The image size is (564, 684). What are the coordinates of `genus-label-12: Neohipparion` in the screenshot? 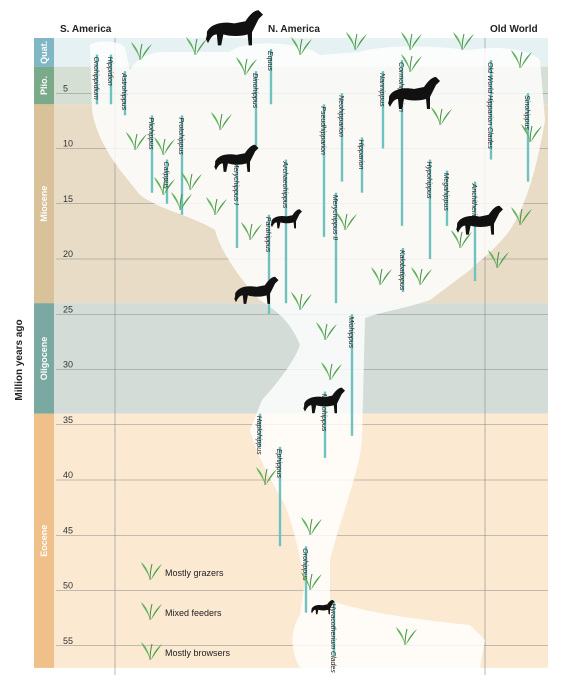 It's located at (340, 116).